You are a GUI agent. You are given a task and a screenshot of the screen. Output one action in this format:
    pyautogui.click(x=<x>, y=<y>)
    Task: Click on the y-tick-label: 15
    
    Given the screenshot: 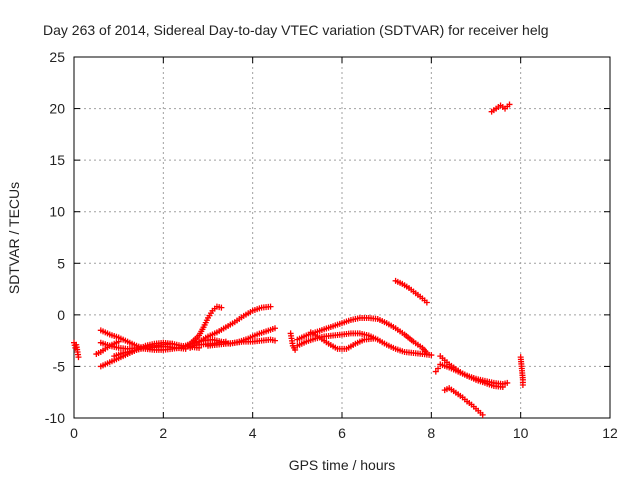 What is the action you would take?
    pyautogui.click(x=57, y=160)
    